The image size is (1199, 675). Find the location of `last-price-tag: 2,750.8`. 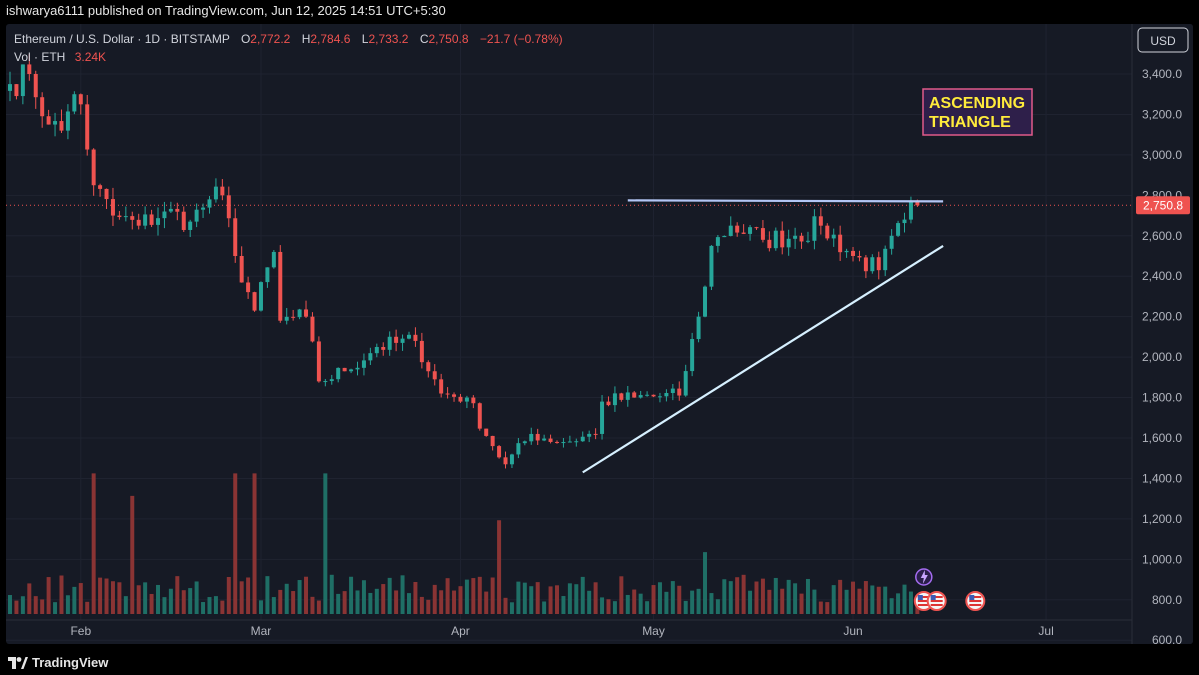

last-price-tag: 2,750.8 is located at coordinates (1163, 205).